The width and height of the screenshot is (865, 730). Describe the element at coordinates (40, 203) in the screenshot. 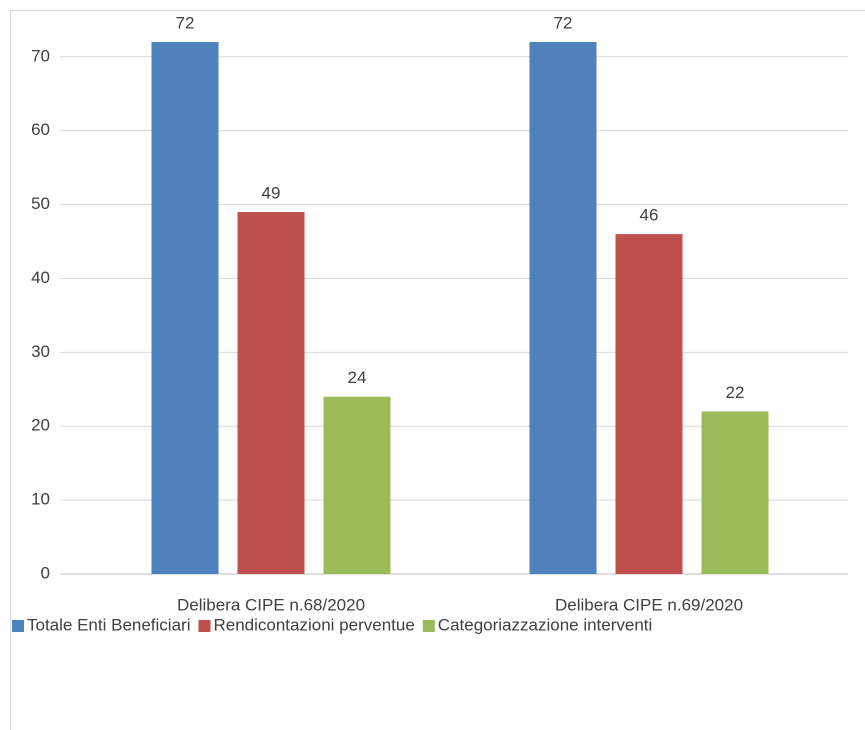

I see `y-tick-label: 50` at that location.